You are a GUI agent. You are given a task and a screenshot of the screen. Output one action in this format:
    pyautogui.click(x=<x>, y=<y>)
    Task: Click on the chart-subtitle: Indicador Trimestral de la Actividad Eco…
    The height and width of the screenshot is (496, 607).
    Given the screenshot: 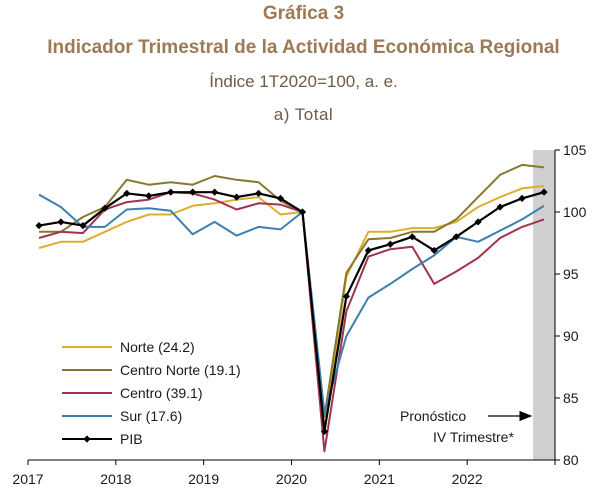 What is the action you would take?
    pyautogui.click(x=303, y=47)
    